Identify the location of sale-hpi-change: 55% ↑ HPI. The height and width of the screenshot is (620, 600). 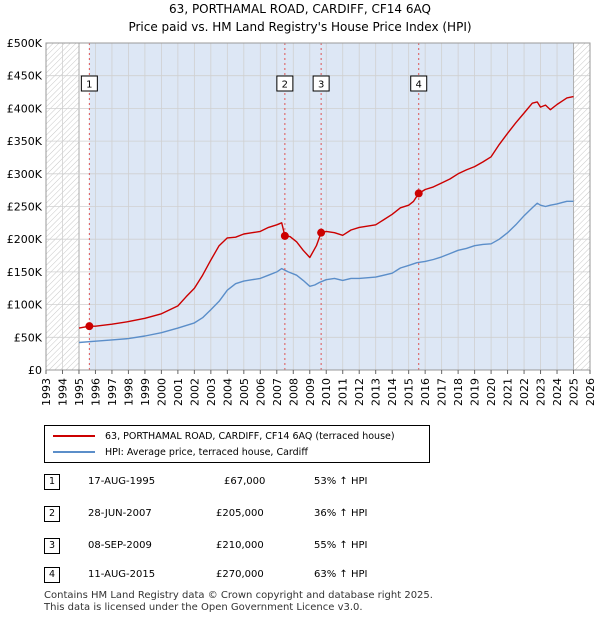
(341, 545).